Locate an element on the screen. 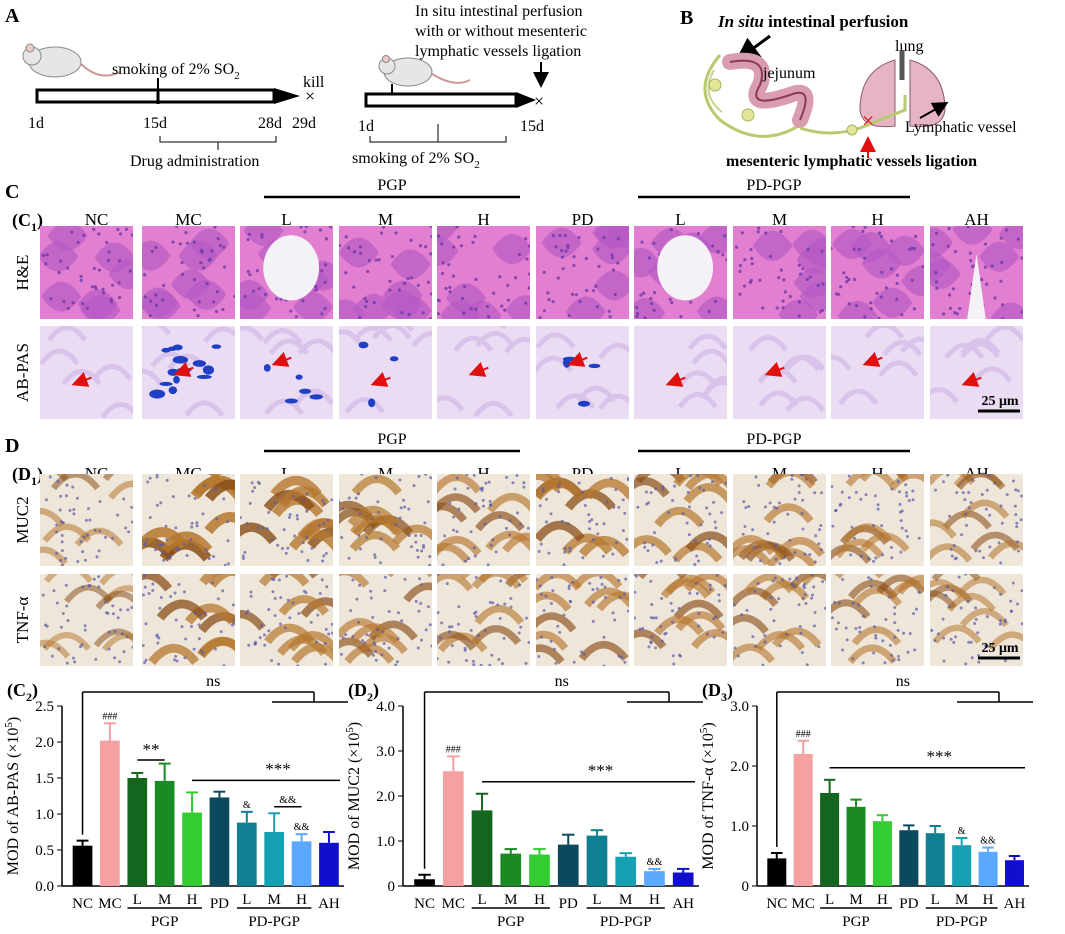  bar-nc is located at coordinates (424, 882).